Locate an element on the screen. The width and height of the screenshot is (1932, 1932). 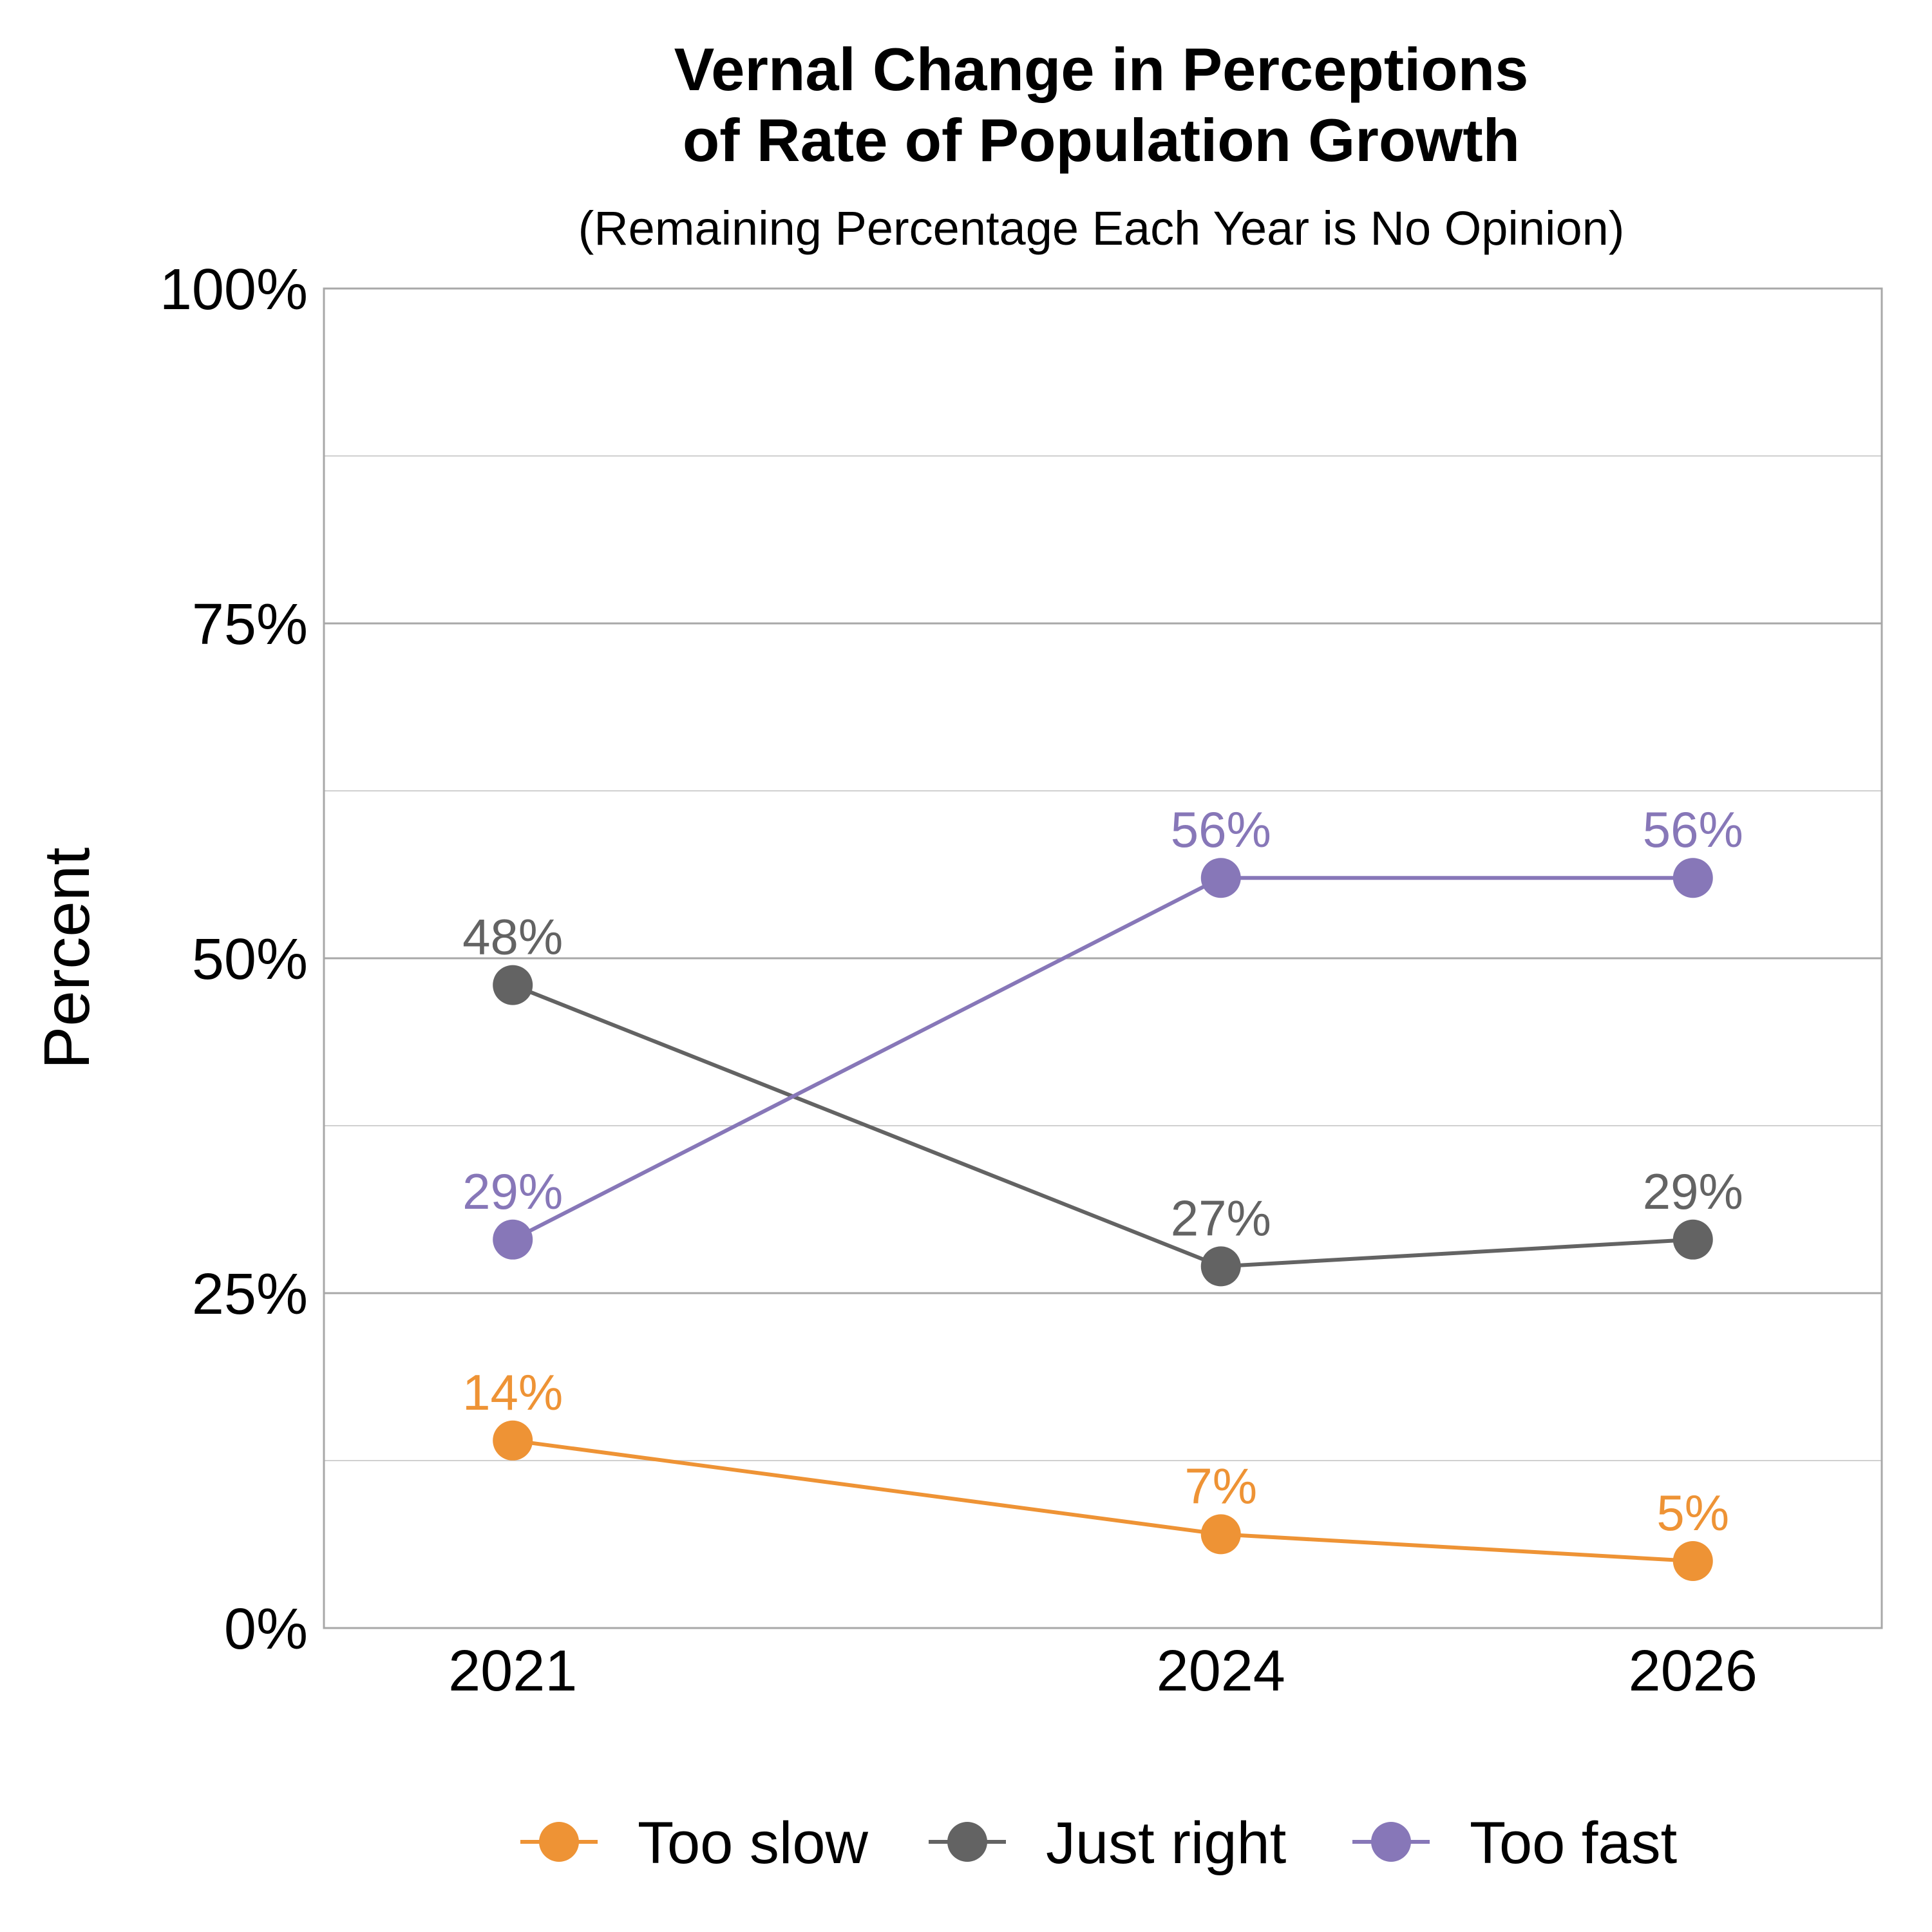
data-label: 5% is located at coordinates (1692, 1512).